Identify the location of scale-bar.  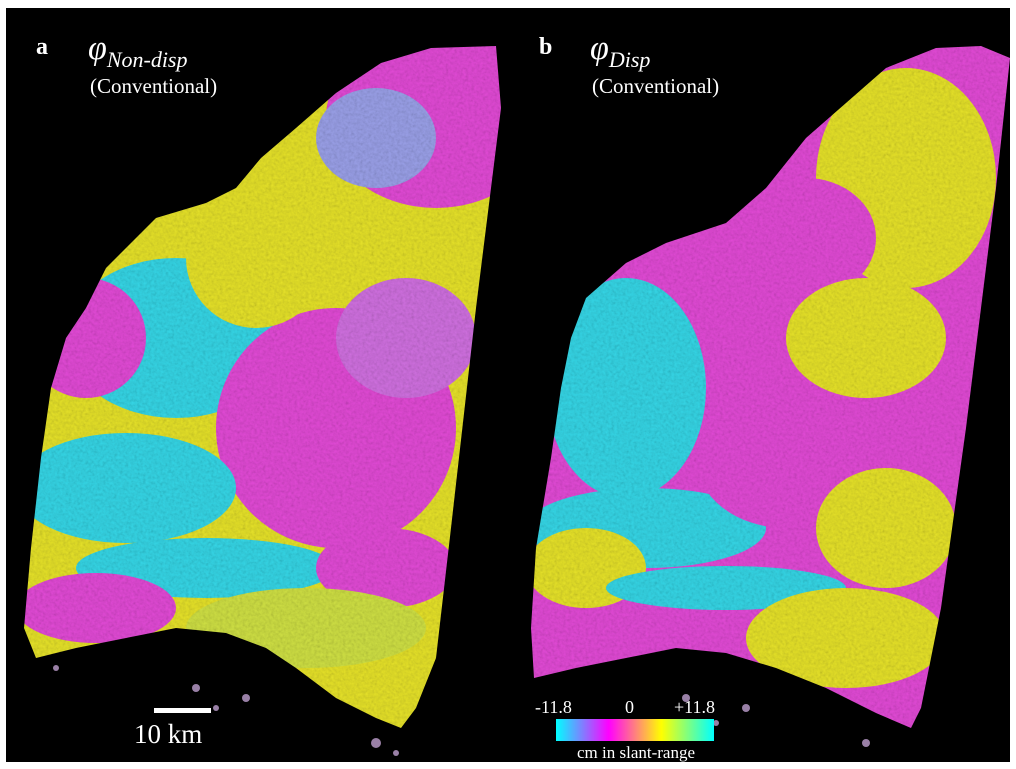
(182, 710).